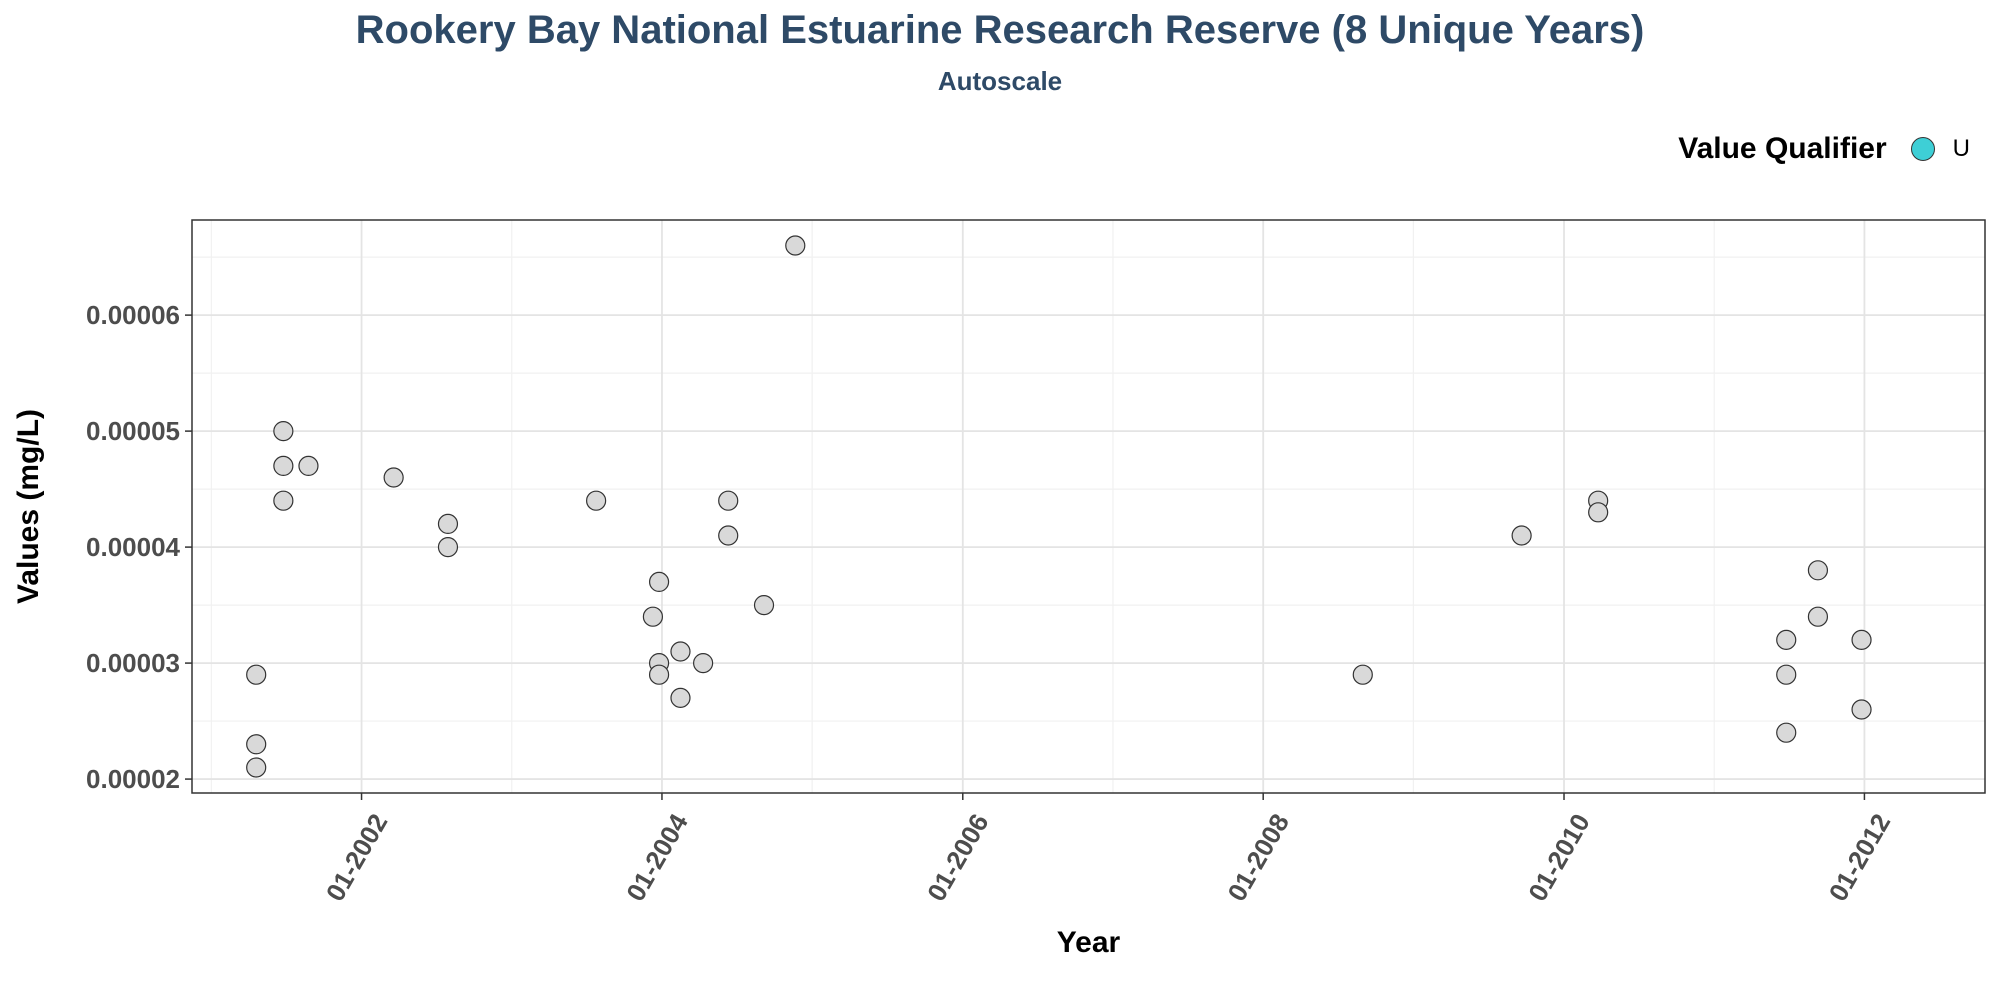 The height and width of the screenshot is (1000, 2000). What do you see at coordinates (133, 779) in the screenshot?
I see `y-tick-label: 0.00002` at bounding box center [133, 779].